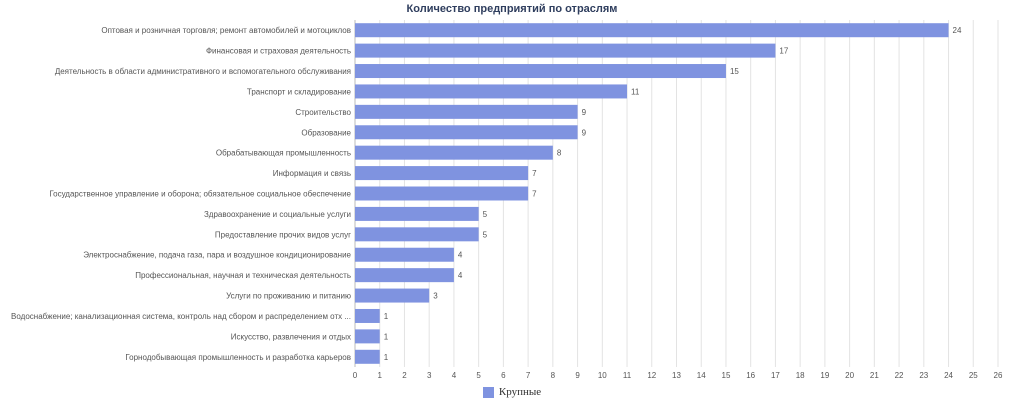 This screenshot has width=1024, height=410. What do you see at coordinates (278, 51) in the screenshot?
I see `category-label: Финансовая и страховая деятельность` at bounding box center [278, 51].